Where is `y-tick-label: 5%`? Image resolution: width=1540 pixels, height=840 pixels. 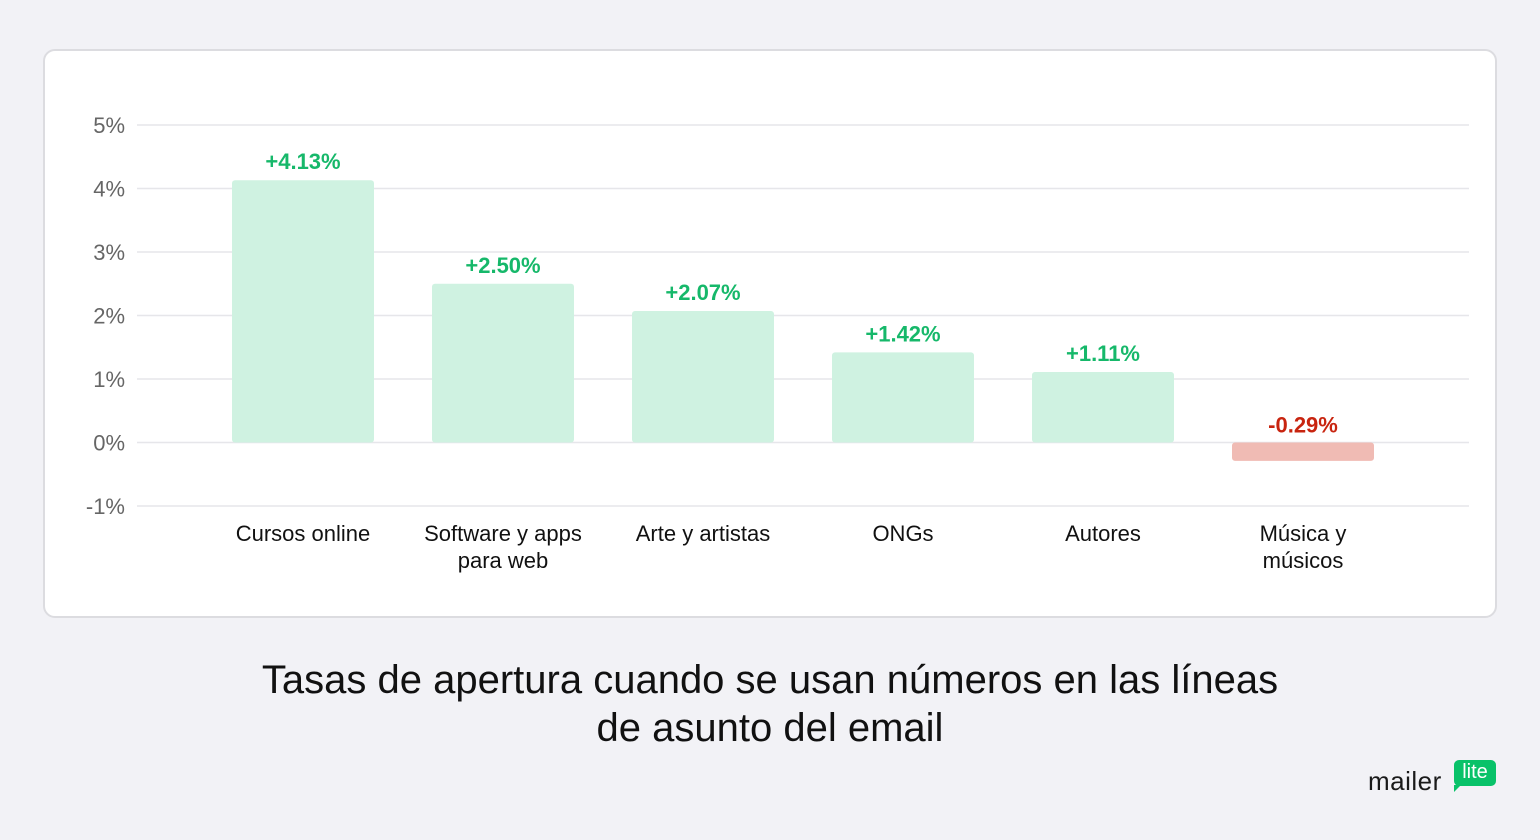 y-tick-label: 5% is located at coordinates (109, 125).